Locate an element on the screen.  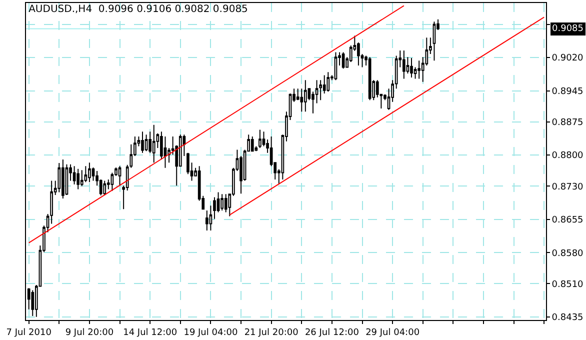
y-tick-label: 0.8875 is located at coordinates (568, 123).